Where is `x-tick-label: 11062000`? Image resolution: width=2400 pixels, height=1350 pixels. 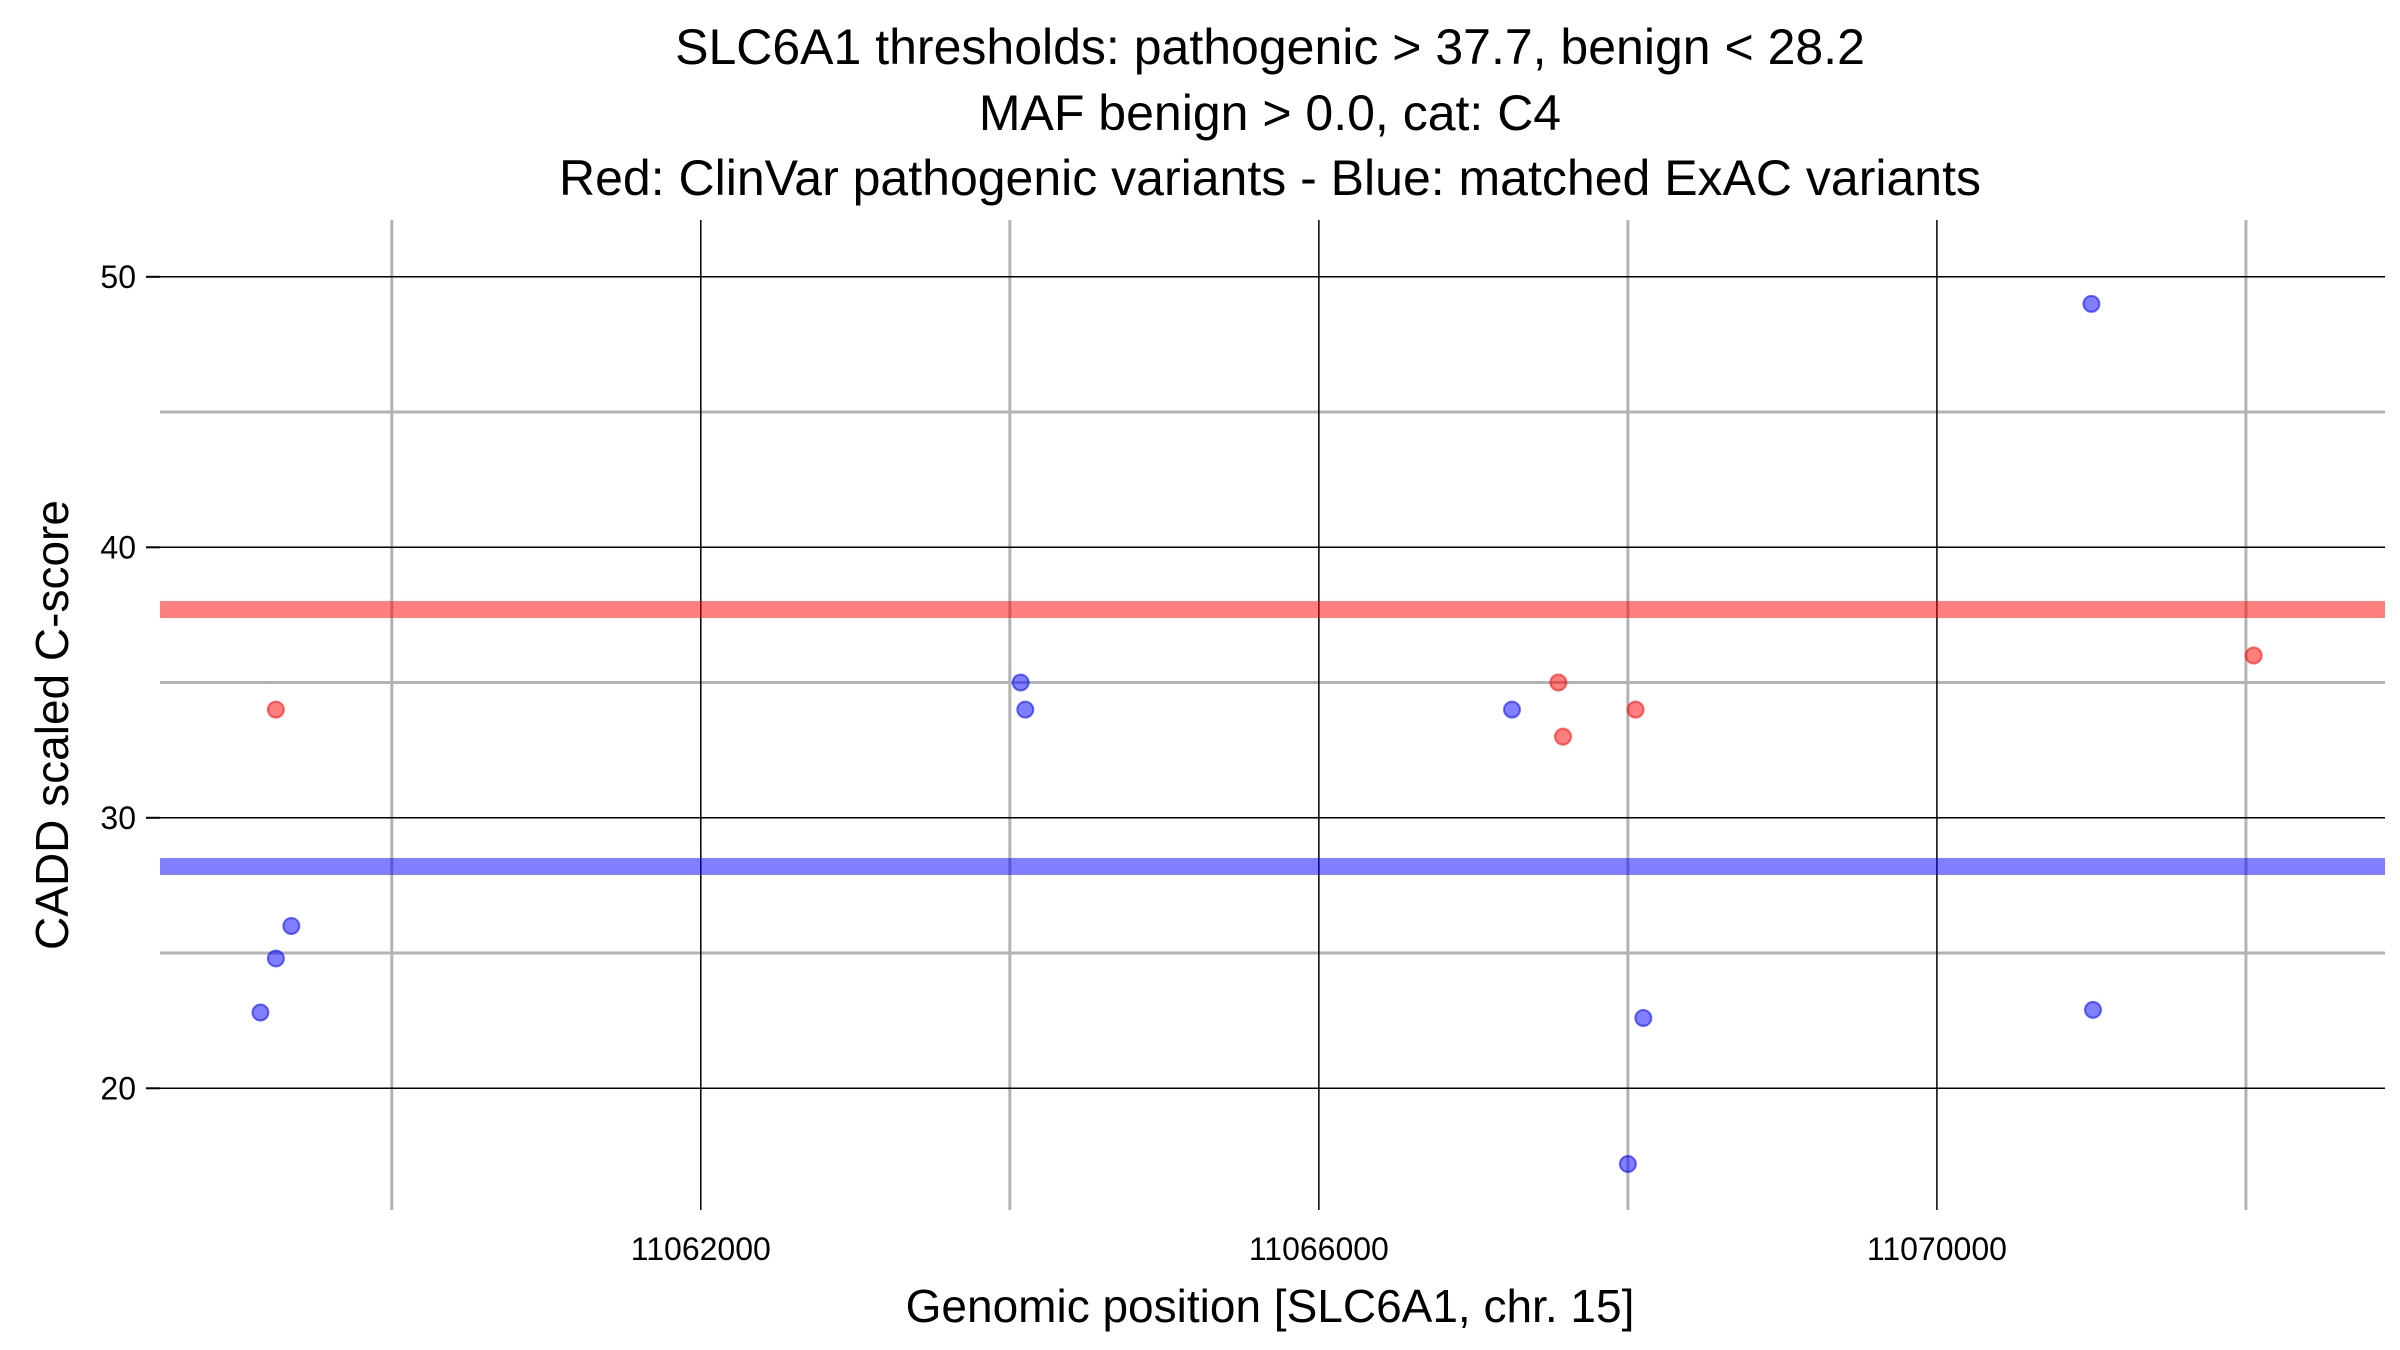 x-tick-label: 11062000 is located at coordinates (701, 1249).